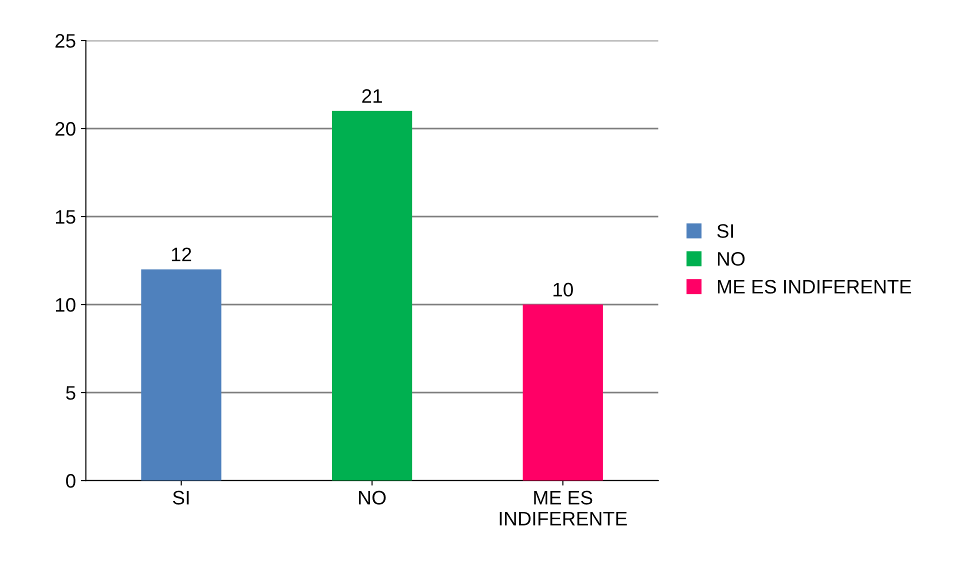 This screenshot has height=579, width=954. Describe the element at coordinates (563, 289) in the screenshot. I see `data-label: 10` at that location.